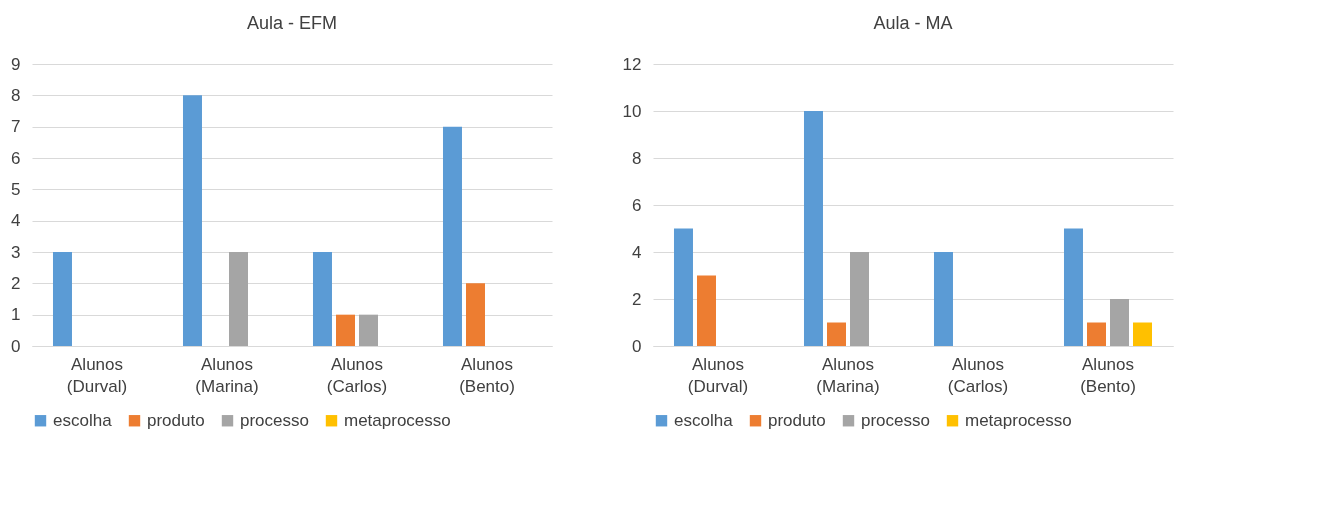  What do you see at coordinates (632, 111) in the screenshot?
I see `y-tick-label: 10` at bounding box center [632, 111].